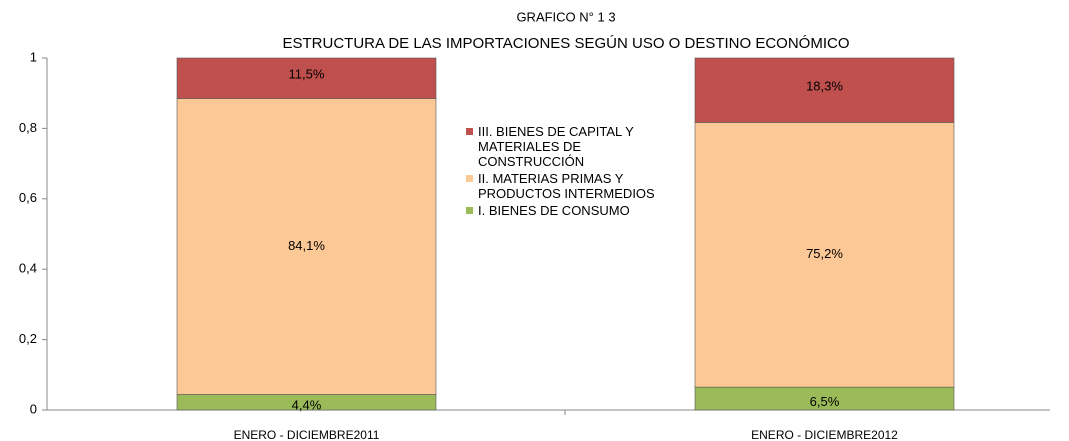 The height and width of the screenshot is (441, 1069). I want to click on value-label: 75,2%, so click(824, 253).